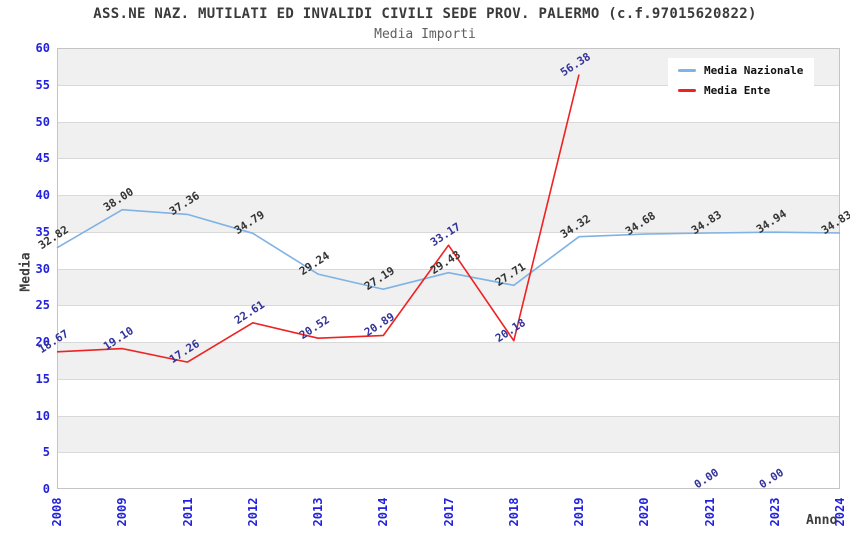 The image size is (850, 550). What do you see at coordinates (57, 268) in the screenshot?
I see `plot-edge-left` at bounding box center [57, 268].